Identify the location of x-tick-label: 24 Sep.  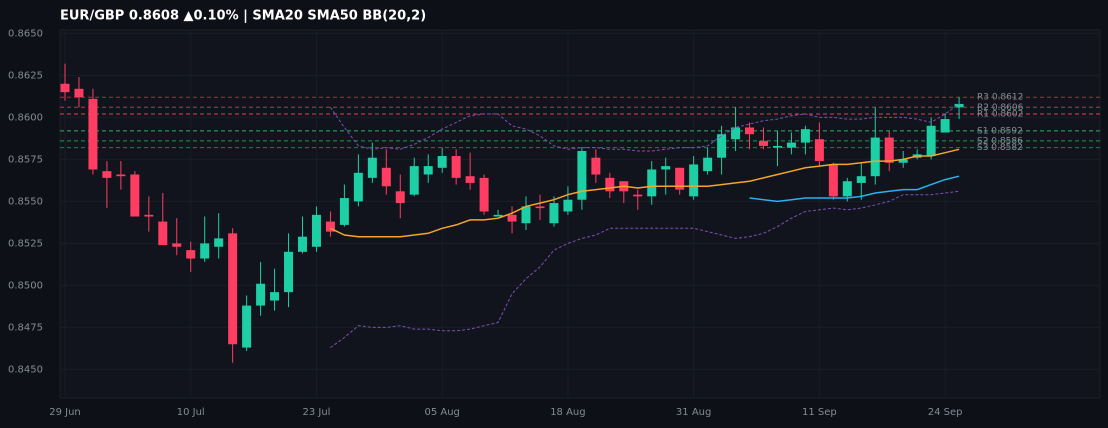
(945, 412).